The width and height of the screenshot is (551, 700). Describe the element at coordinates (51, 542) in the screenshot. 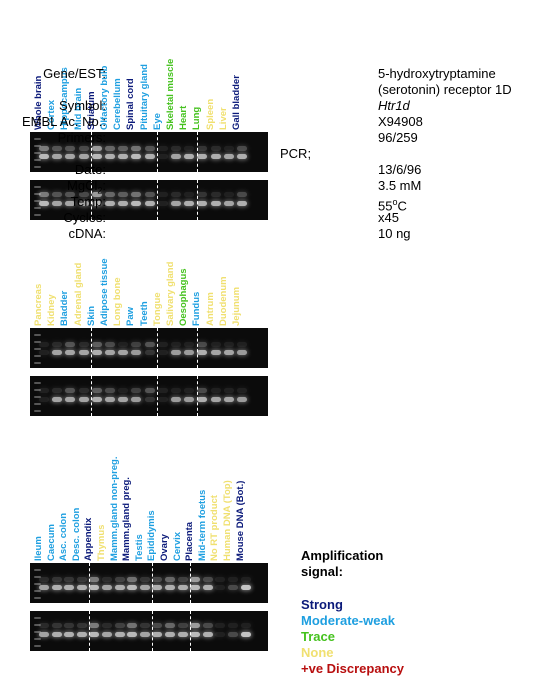

I see `lane-label: Caecum` at that location.